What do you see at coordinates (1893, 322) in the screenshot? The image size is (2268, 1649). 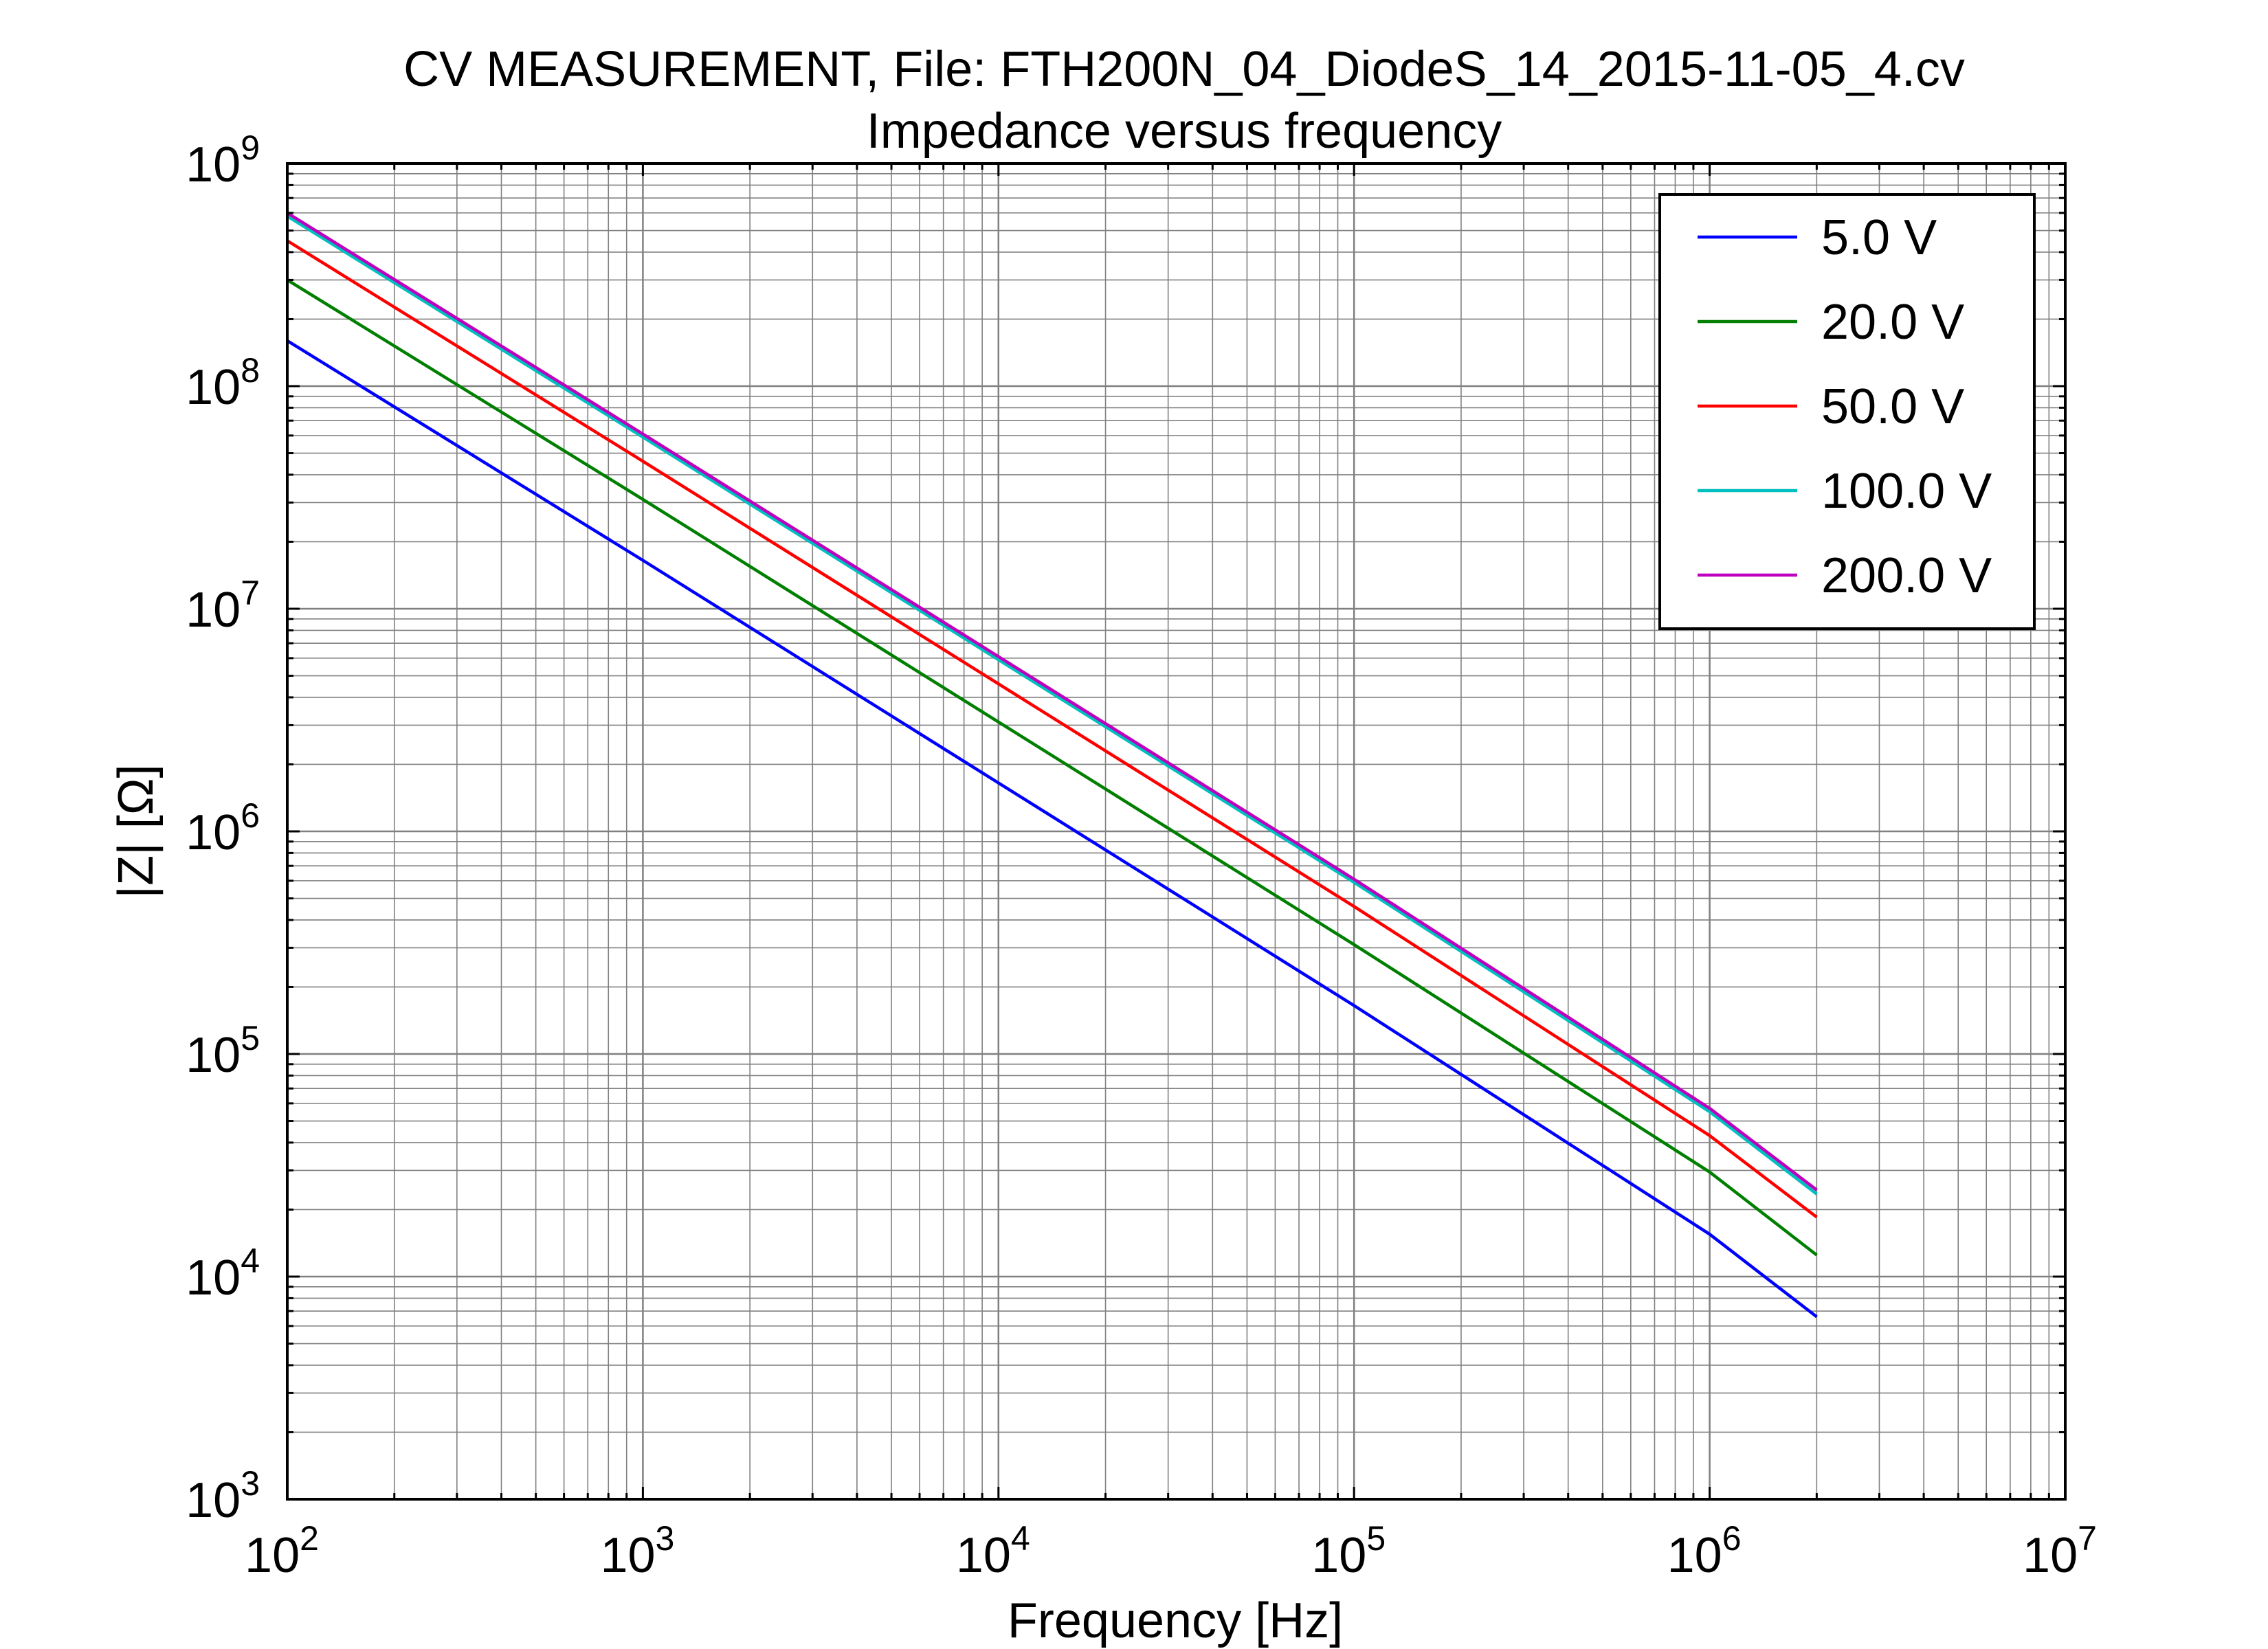 I see `legend-label: 20.0 V` at bounding box center [1893, 322].